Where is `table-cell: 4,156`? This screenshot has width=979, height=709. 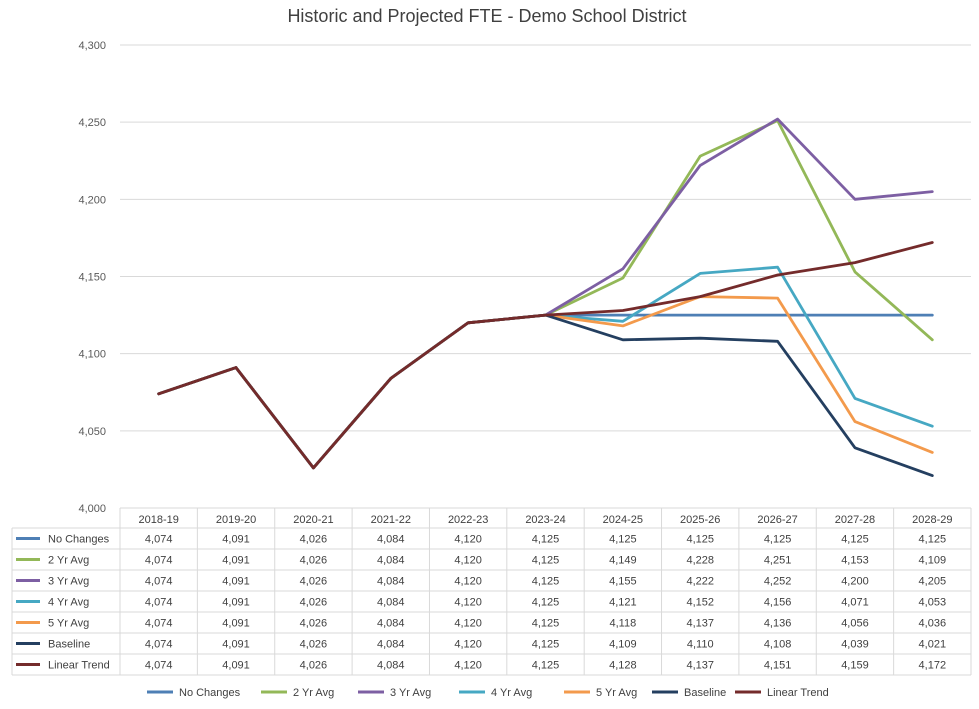 table-cell: 4,156 is located at coordinates (778, 603).